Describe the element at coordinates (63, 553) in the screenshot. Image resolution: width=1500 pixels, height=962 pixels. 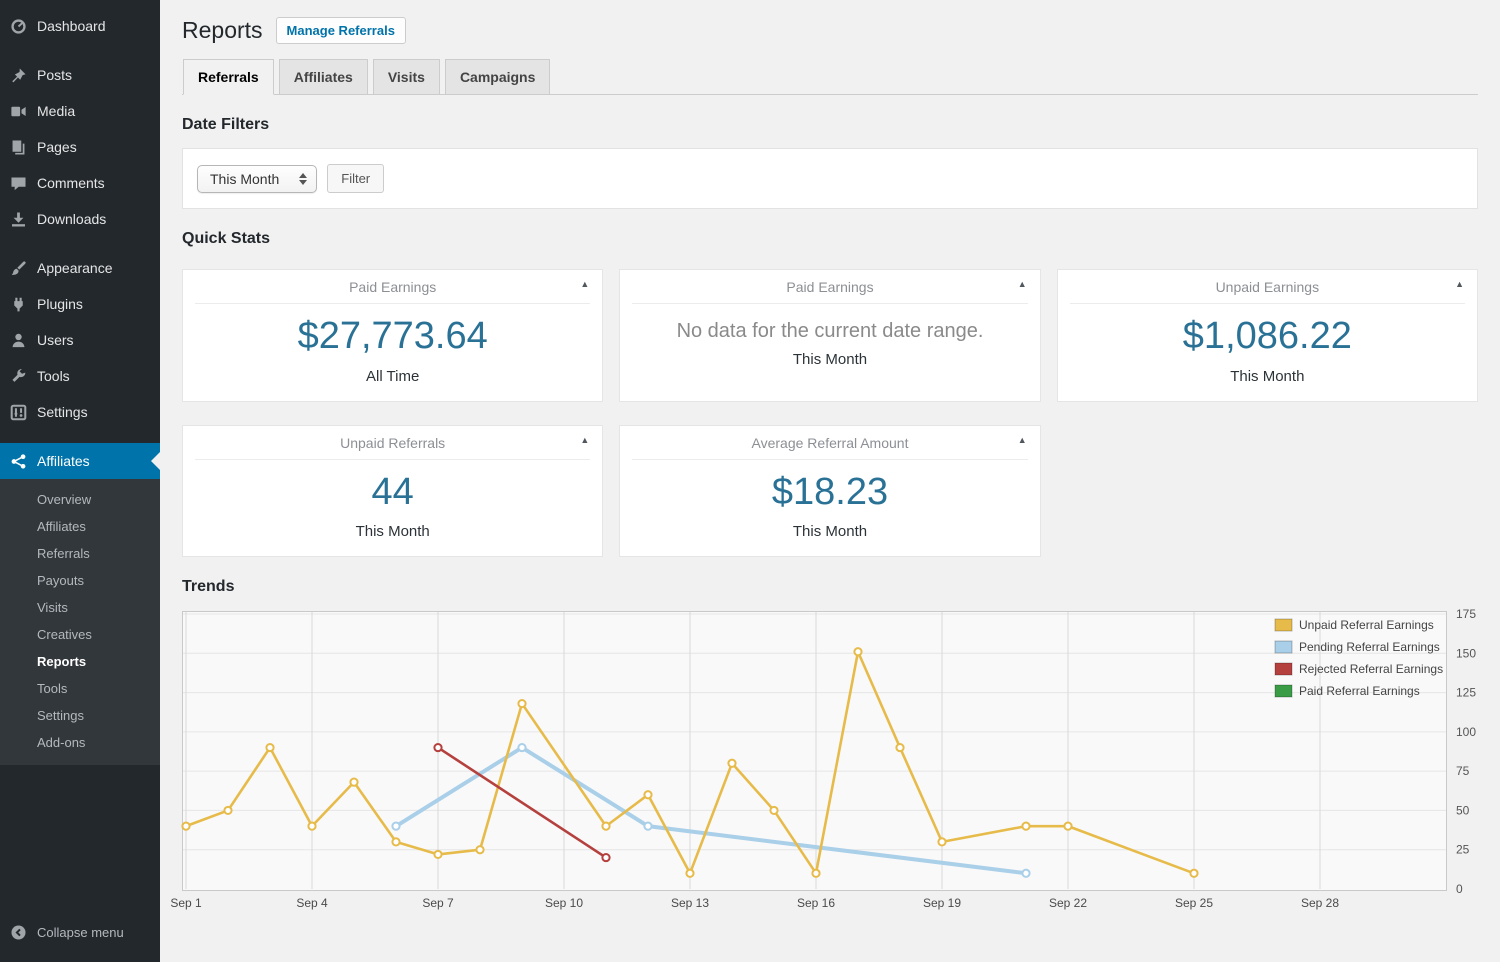
I see `sidebar-submenu-referrals: Referrals` at that location.